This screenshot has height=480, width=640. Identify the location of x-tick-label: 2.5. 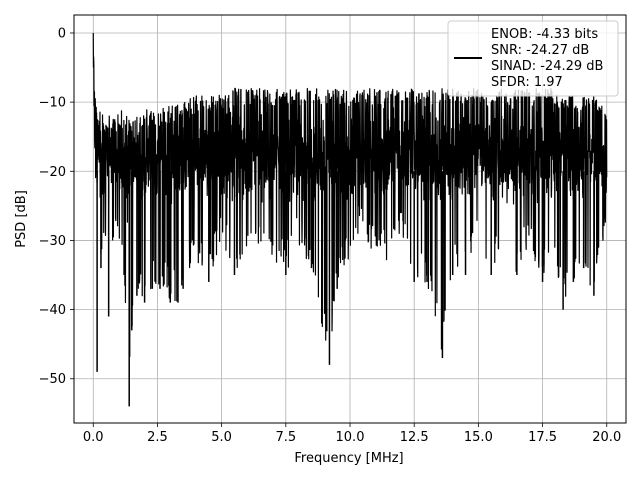
(157, 437).